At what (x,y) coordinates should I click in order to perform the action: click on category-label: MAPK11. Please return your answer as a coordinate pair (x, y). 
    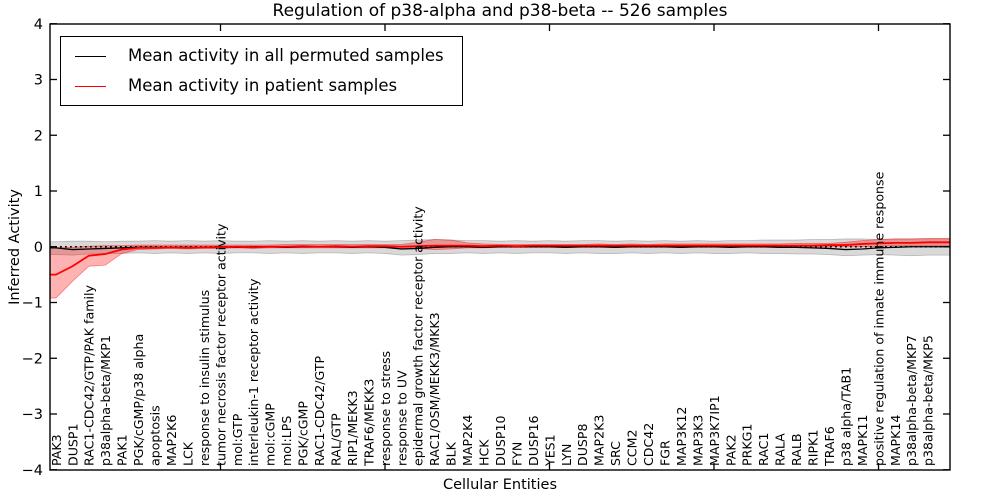
    Looking at the image, I should click on (862, 440).